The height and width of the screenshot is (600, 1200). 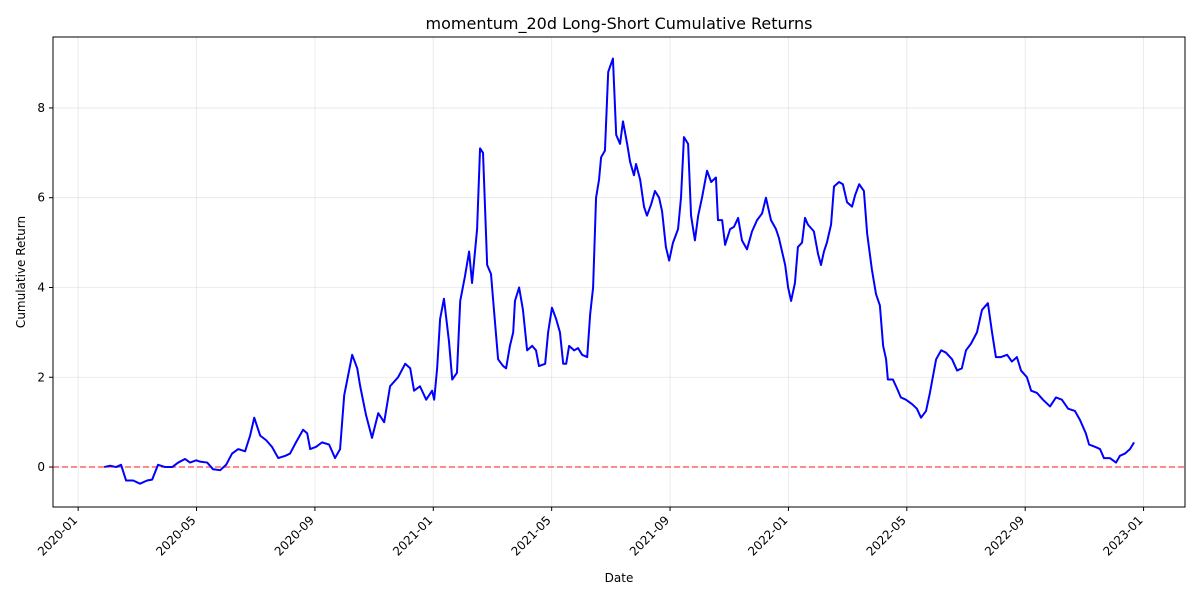 I want to click on y-tick-label: 6, so click(x=41, y=198).